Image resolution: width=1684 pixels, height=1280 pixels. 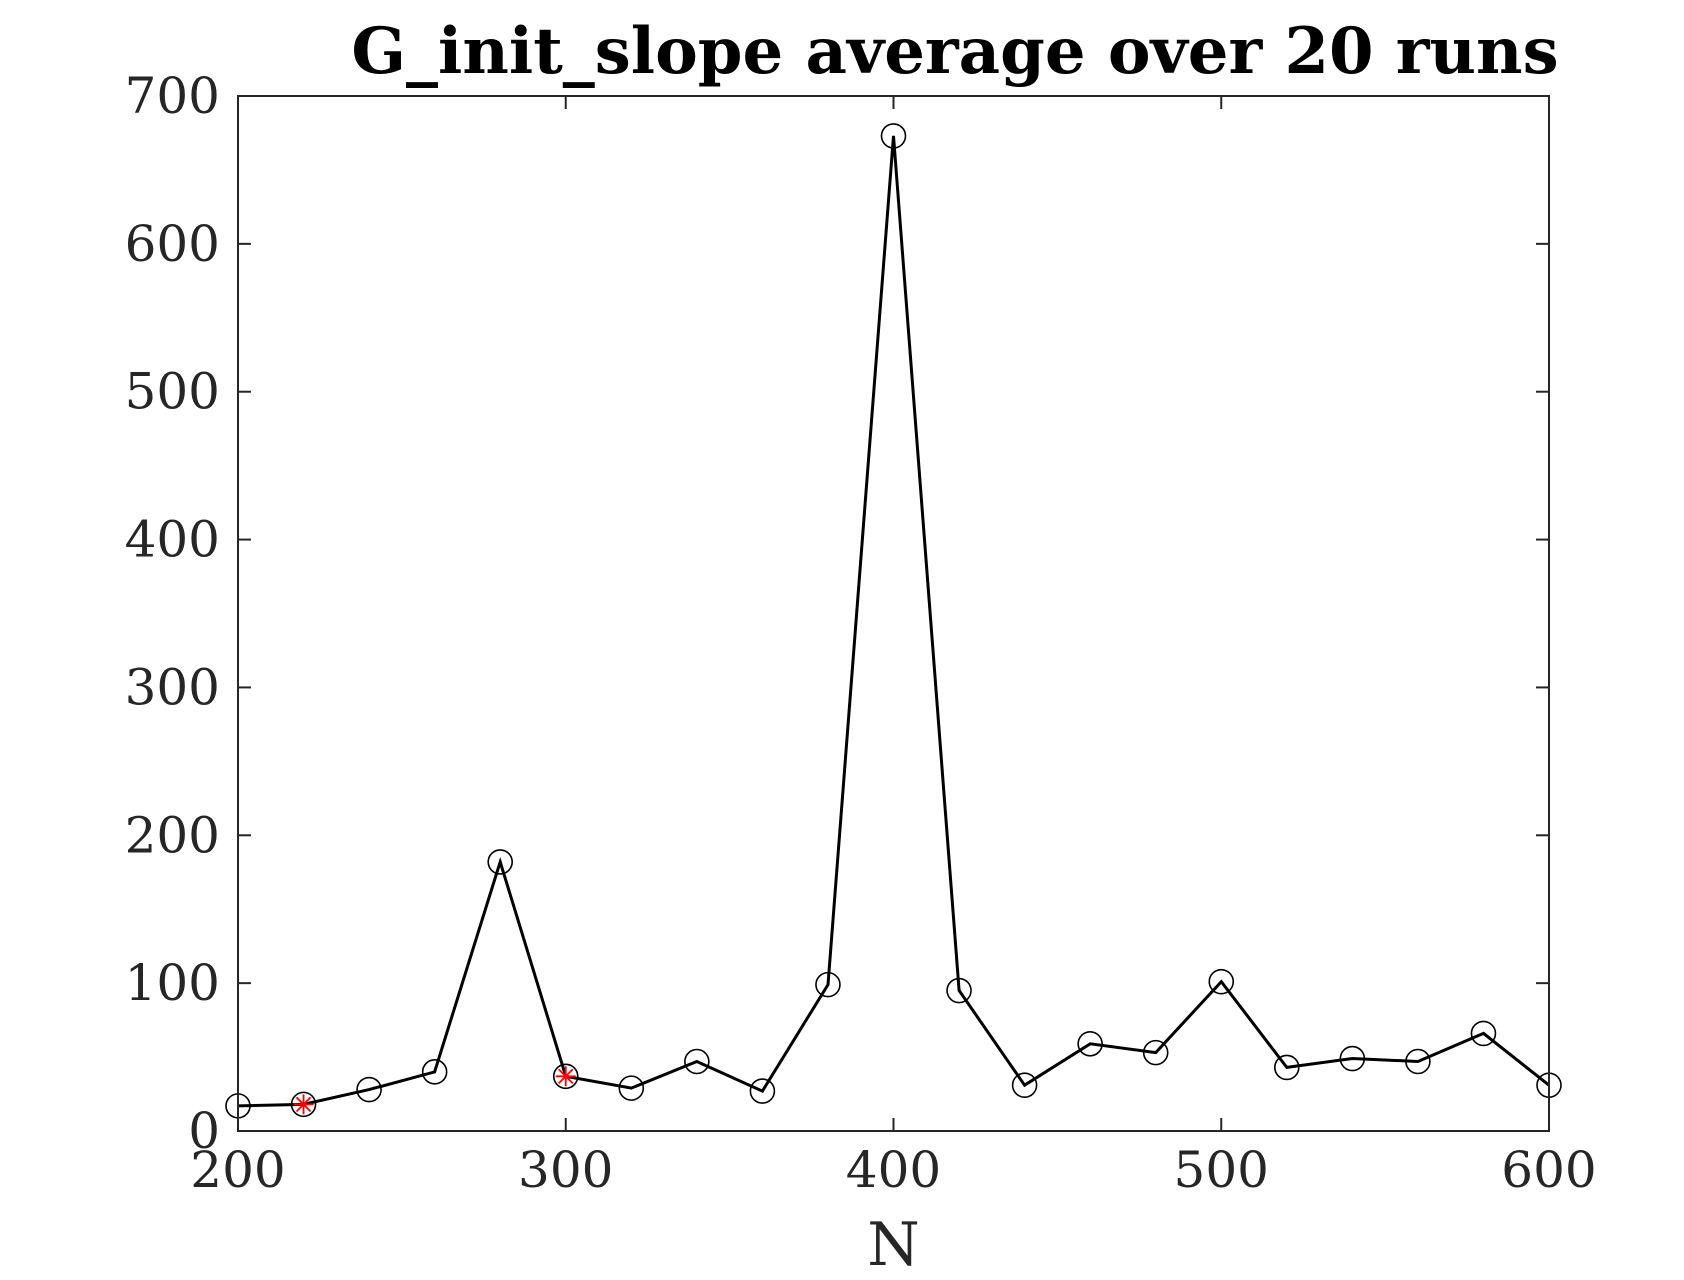 I want to click on x-tick-label: 200, so click(x=237, y=1170).